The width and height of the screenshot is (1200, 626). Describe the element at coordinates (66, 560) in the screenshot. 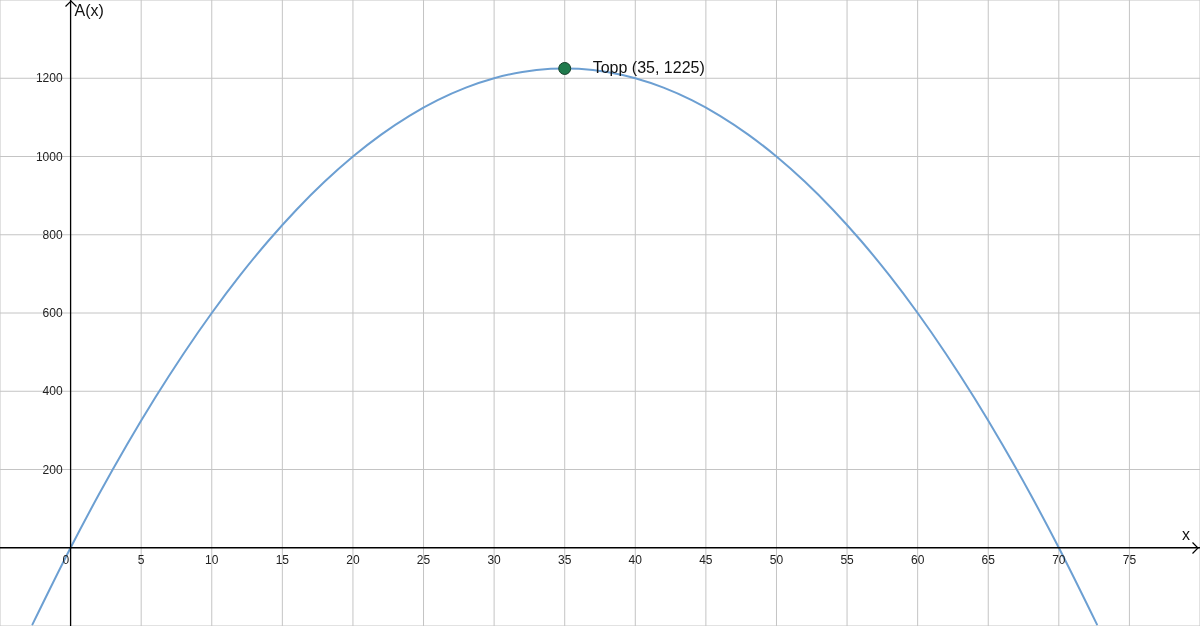

I see `x-tick-label: 0` at that location.